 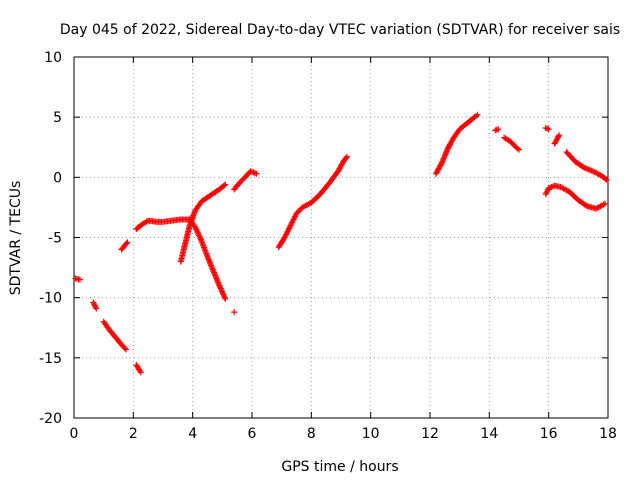 I want to click on y-tick-label: -15, so click(x=50, y=359).